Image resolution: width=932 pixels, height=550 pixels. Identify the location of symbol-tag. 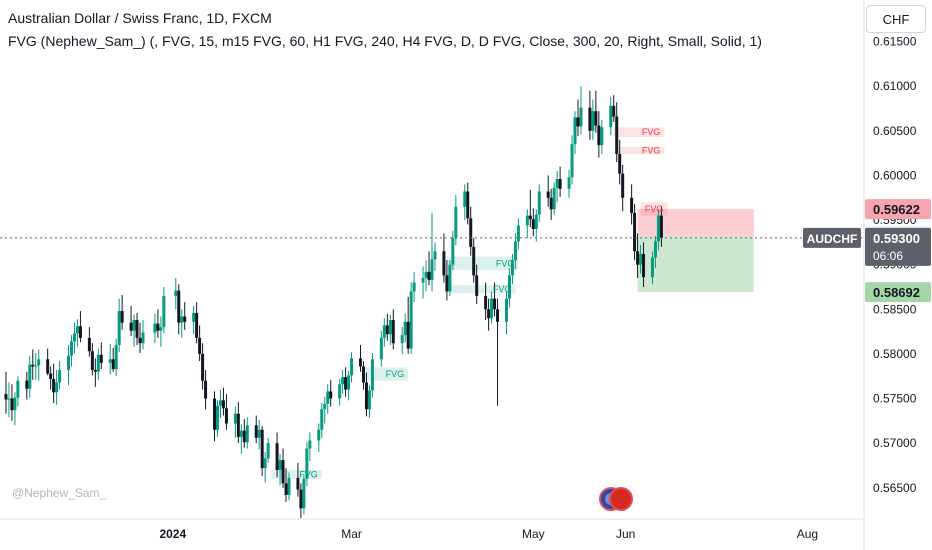
(832, 237).